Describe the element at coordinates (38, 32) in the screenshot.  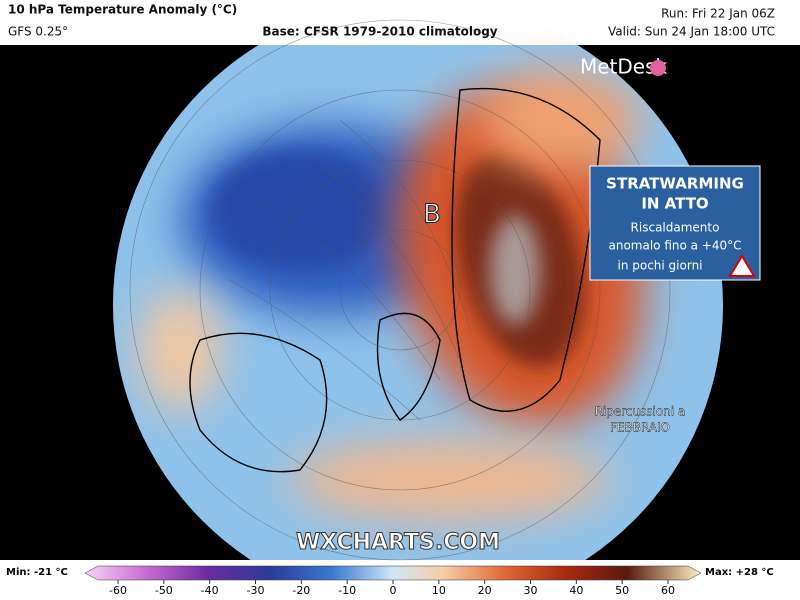
I see `model: GFS 0.25°` at that location.